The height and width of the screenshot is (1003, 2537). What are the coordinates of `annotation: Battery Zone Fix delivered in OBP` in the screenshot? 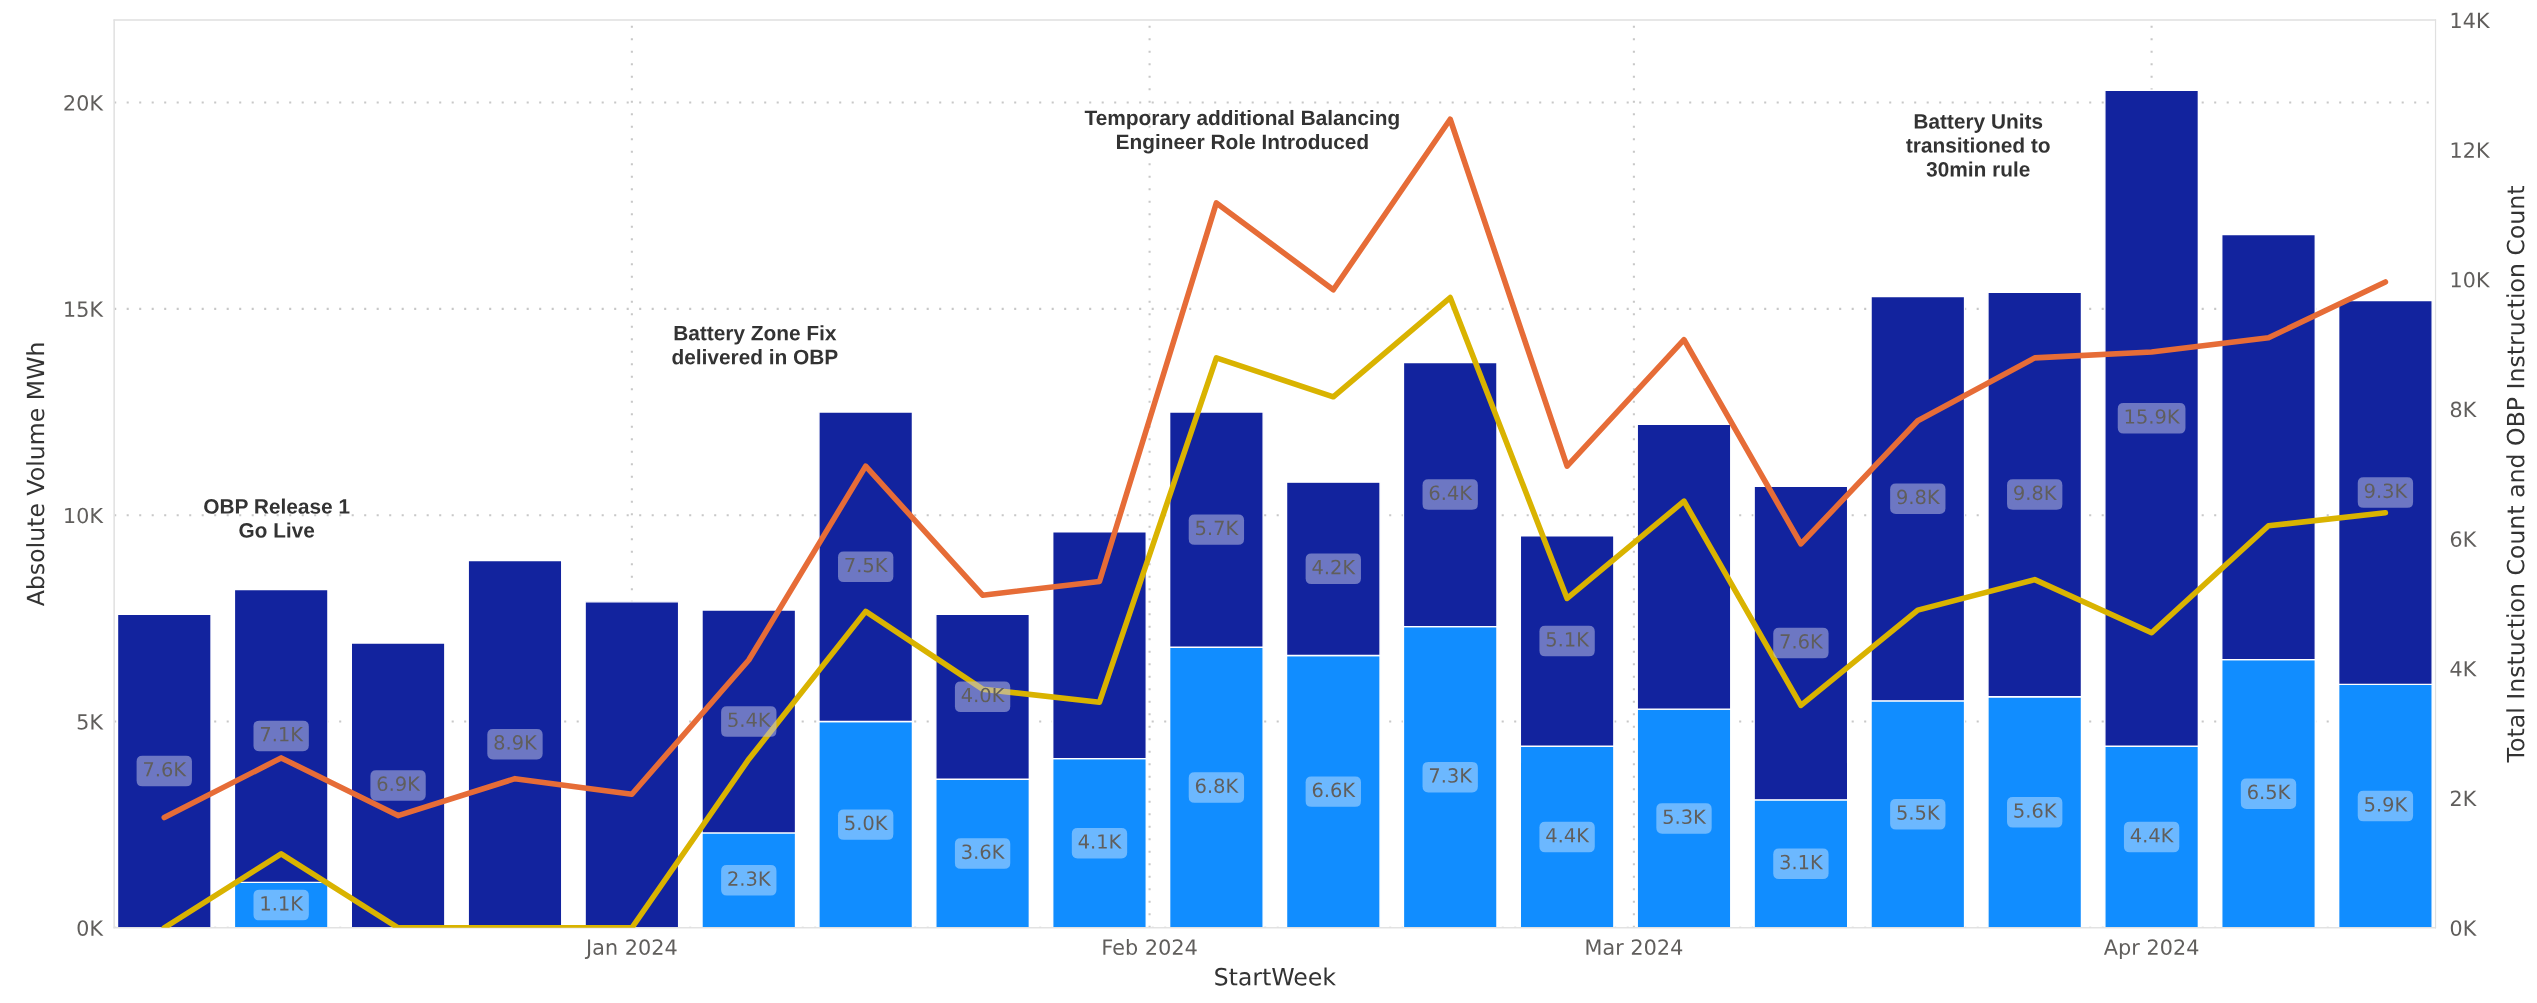 It's located at (755, 345).